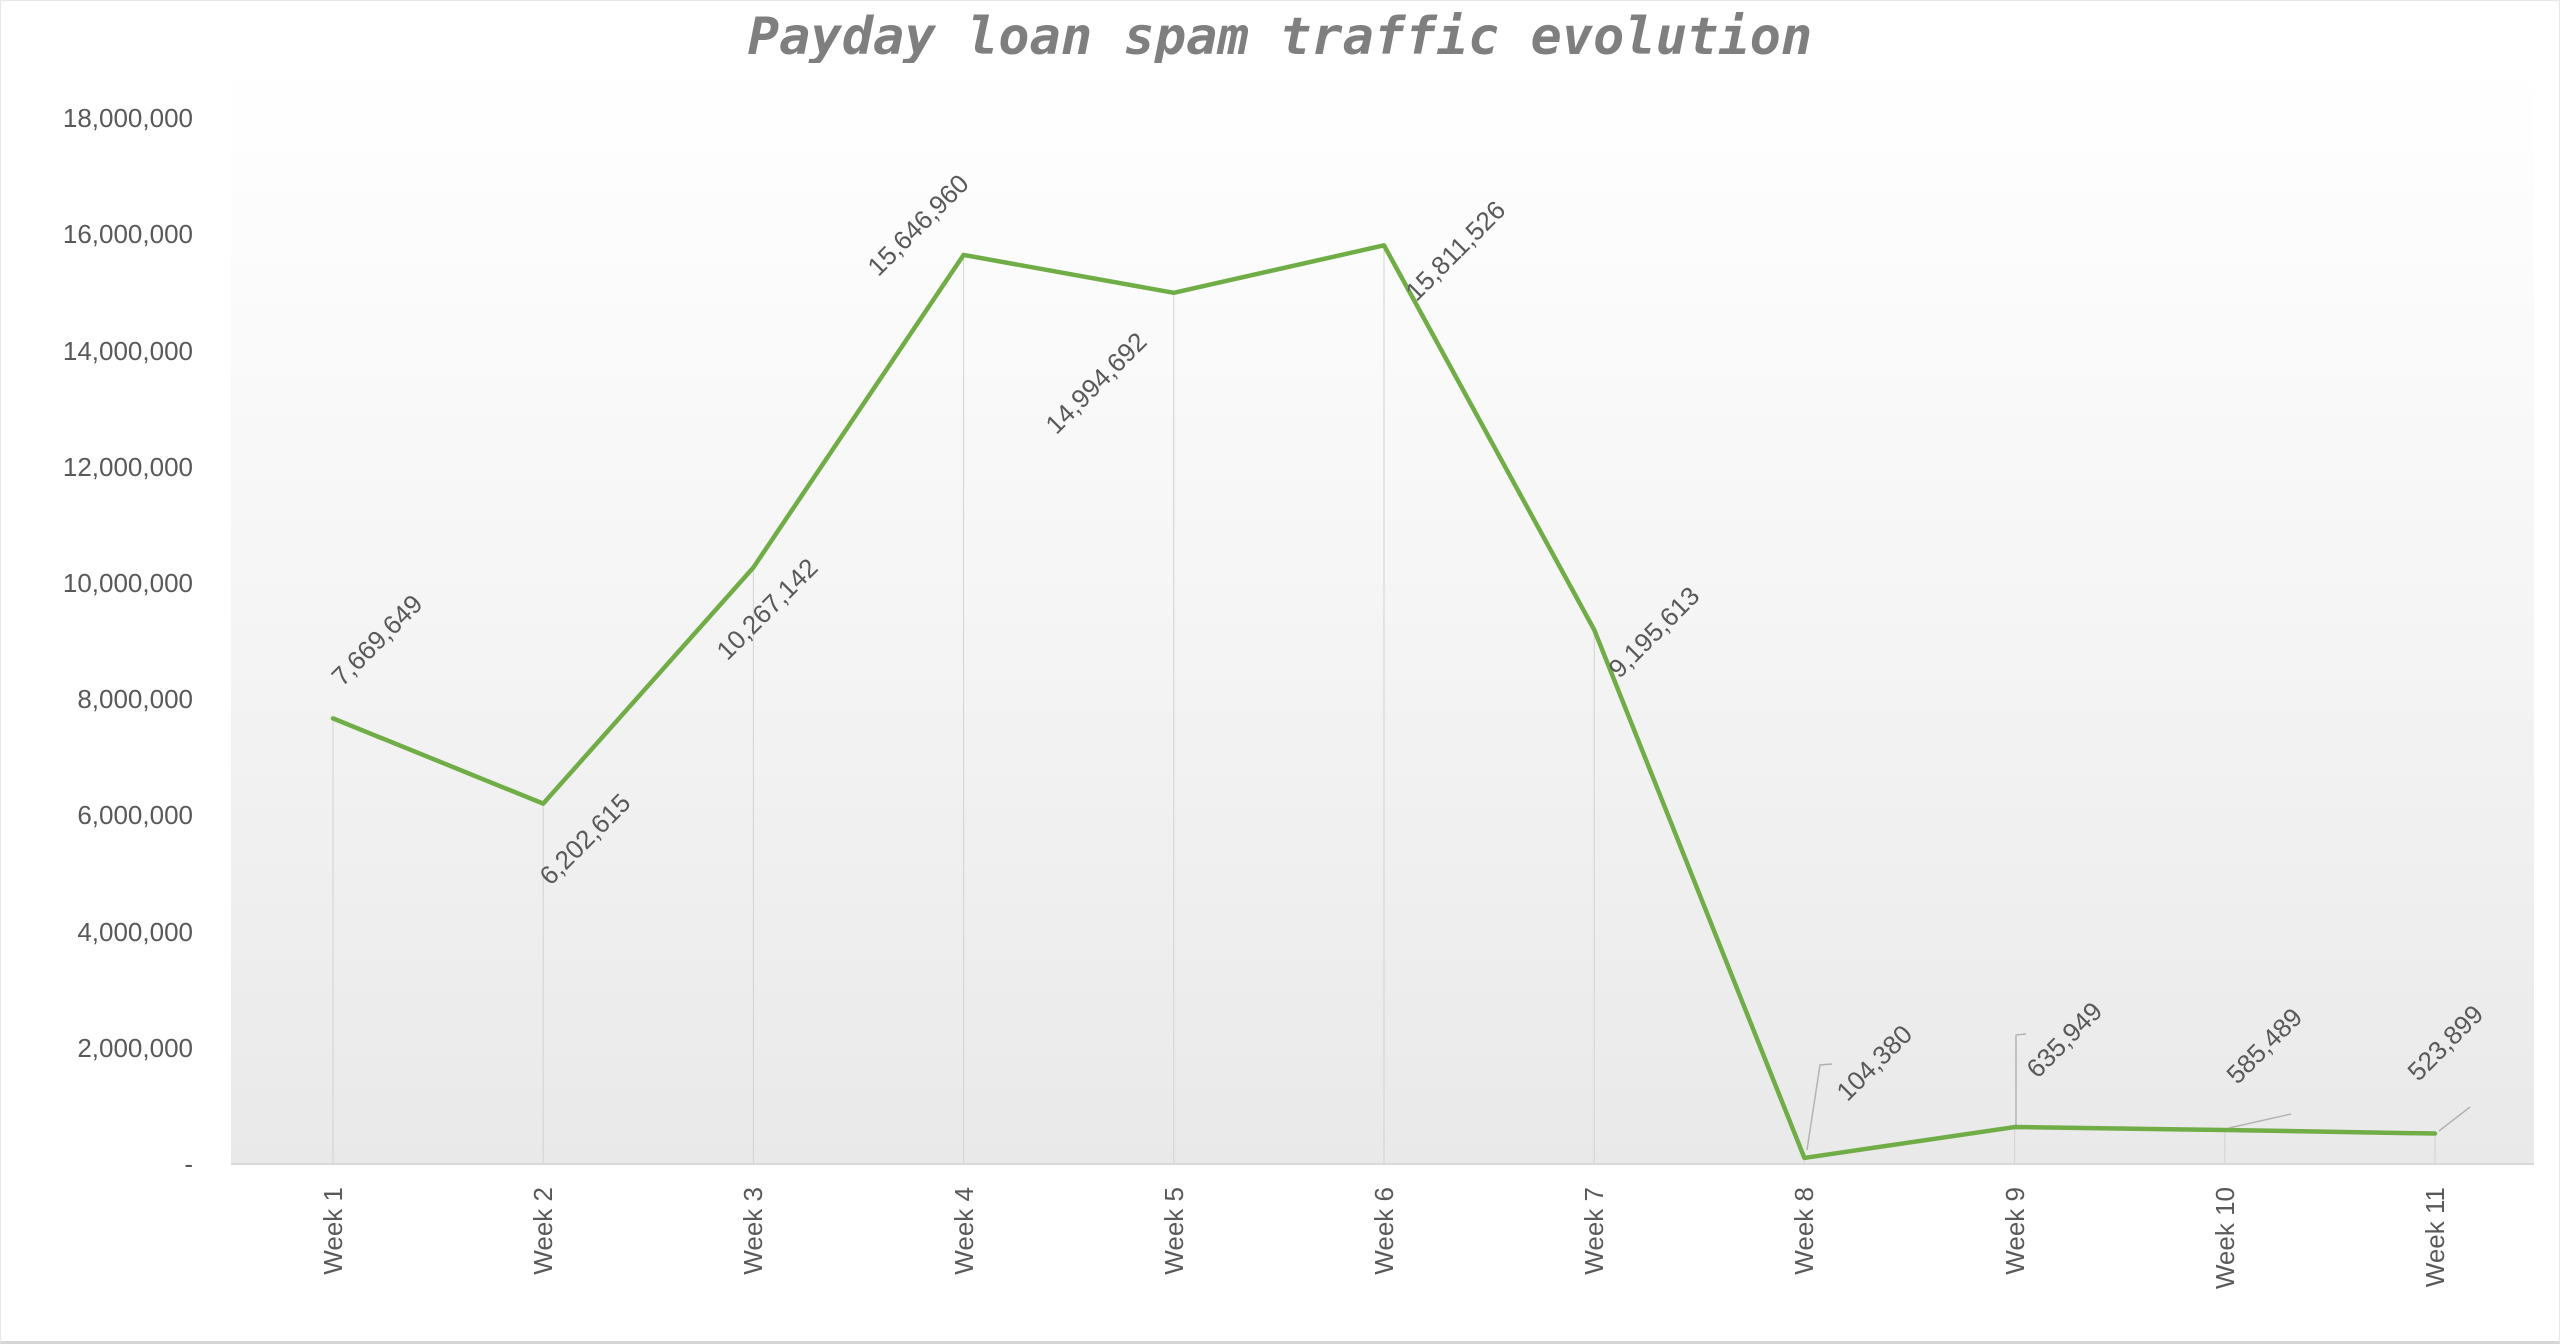 The height and width of the screenshot is (1344, 2560). What do you see at coordinates (2014, 1231) in the screenshot?
I see `x-axis-label: Week 9` at bounding box center [2014, 1231].